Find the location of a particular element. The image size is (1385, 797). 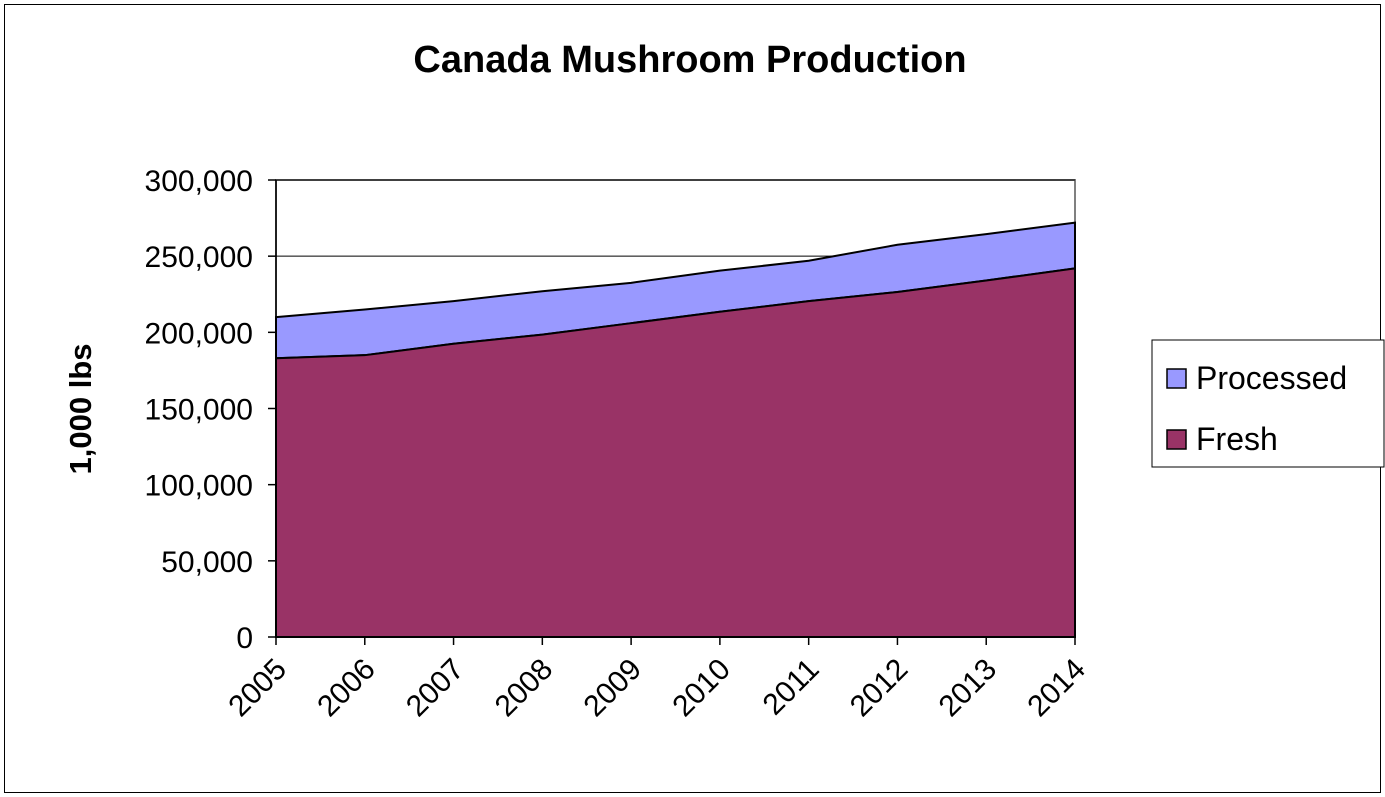

x-tick-label-0: 2005 is located at coordinates (257, 688).